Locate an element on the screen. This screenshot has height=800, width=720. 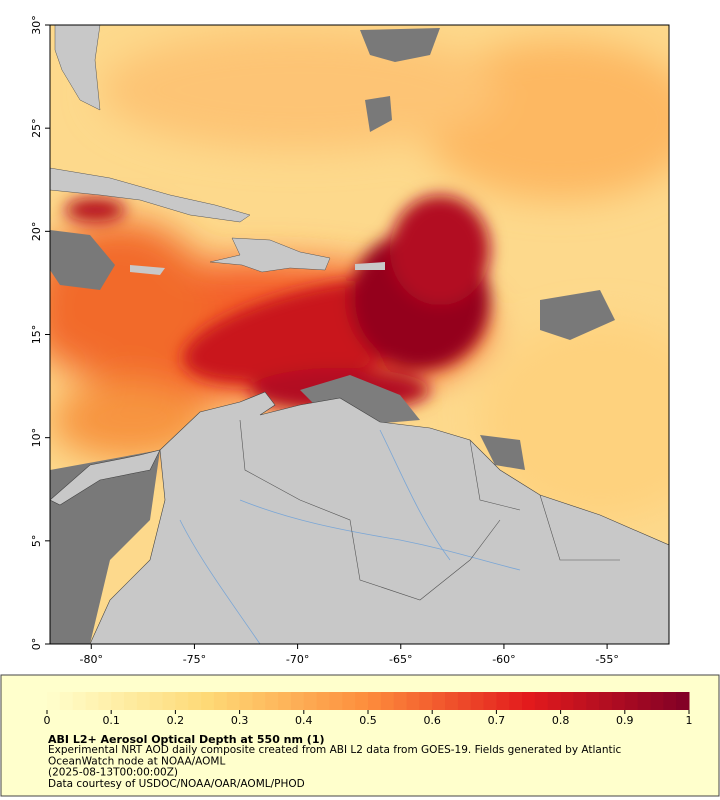
colorbar-tick-label: 0.3 is located at coordinates (240, 720).